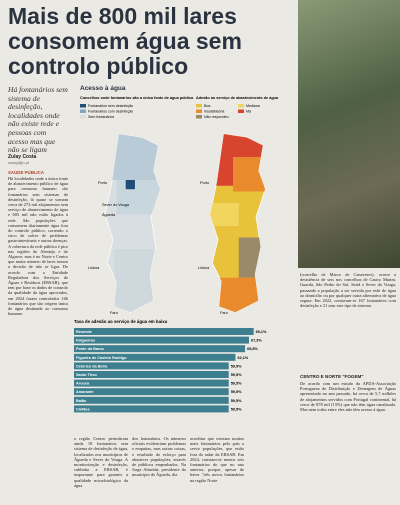 The width and height of the screenshot is (400, 505). I want to click on legend-label: Mediana, so click(253, 106).